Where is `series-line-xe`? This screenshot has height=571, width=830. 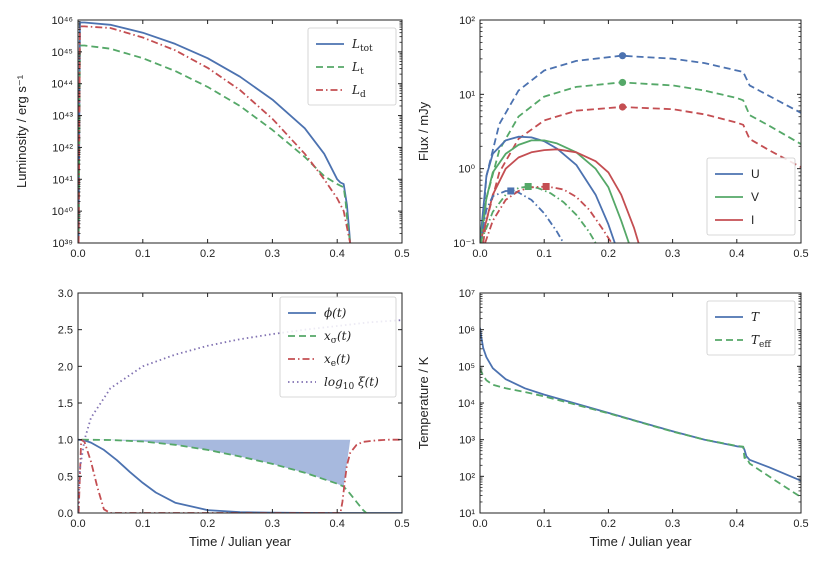
series-line-xe is located at coordinates (240, 475).